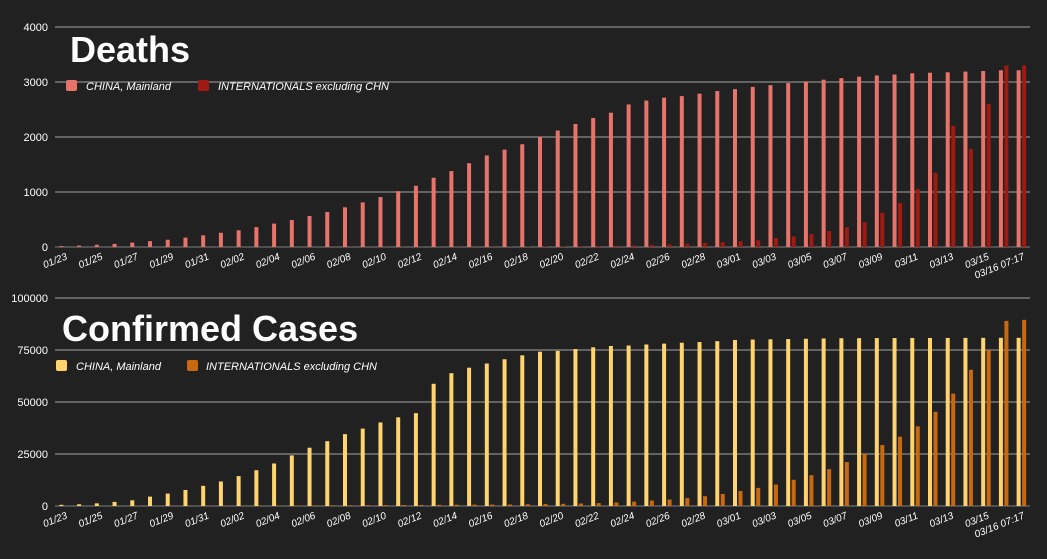  What do you see at coordinates (587, 261) in the screenshot?
I see `deaths-x-tick-label: 02/22` at bounding box center [587, 261].